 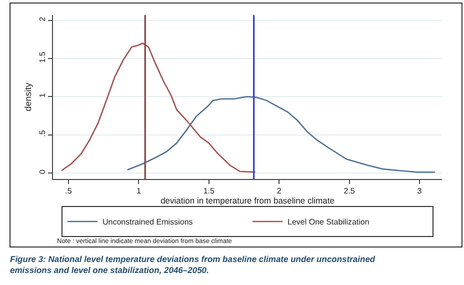 I want to click on y-tick-label: 1, so click(x=42, y=95).